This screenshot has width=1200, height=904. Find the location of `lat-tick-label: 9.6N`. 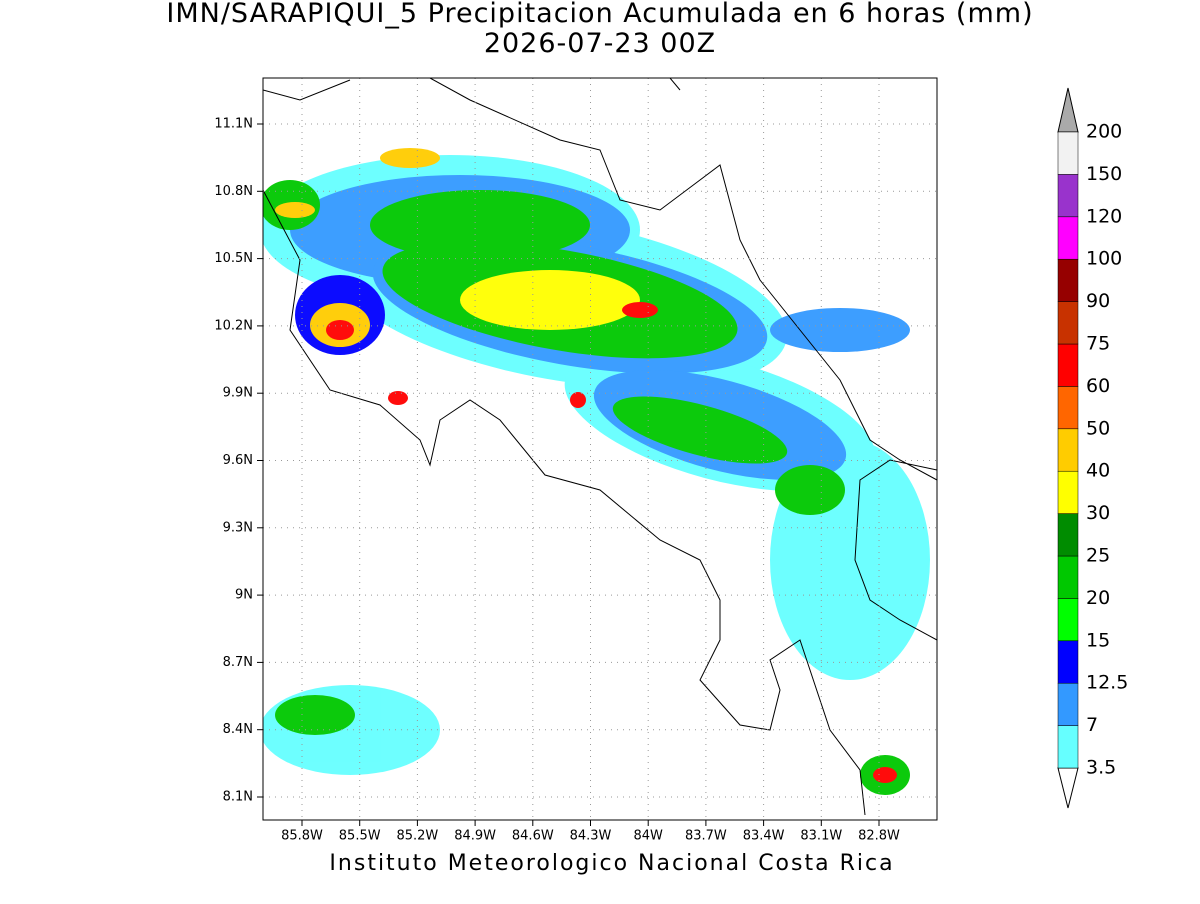

lat-tick-label: 9.6N is located at coordinates (238, 460).